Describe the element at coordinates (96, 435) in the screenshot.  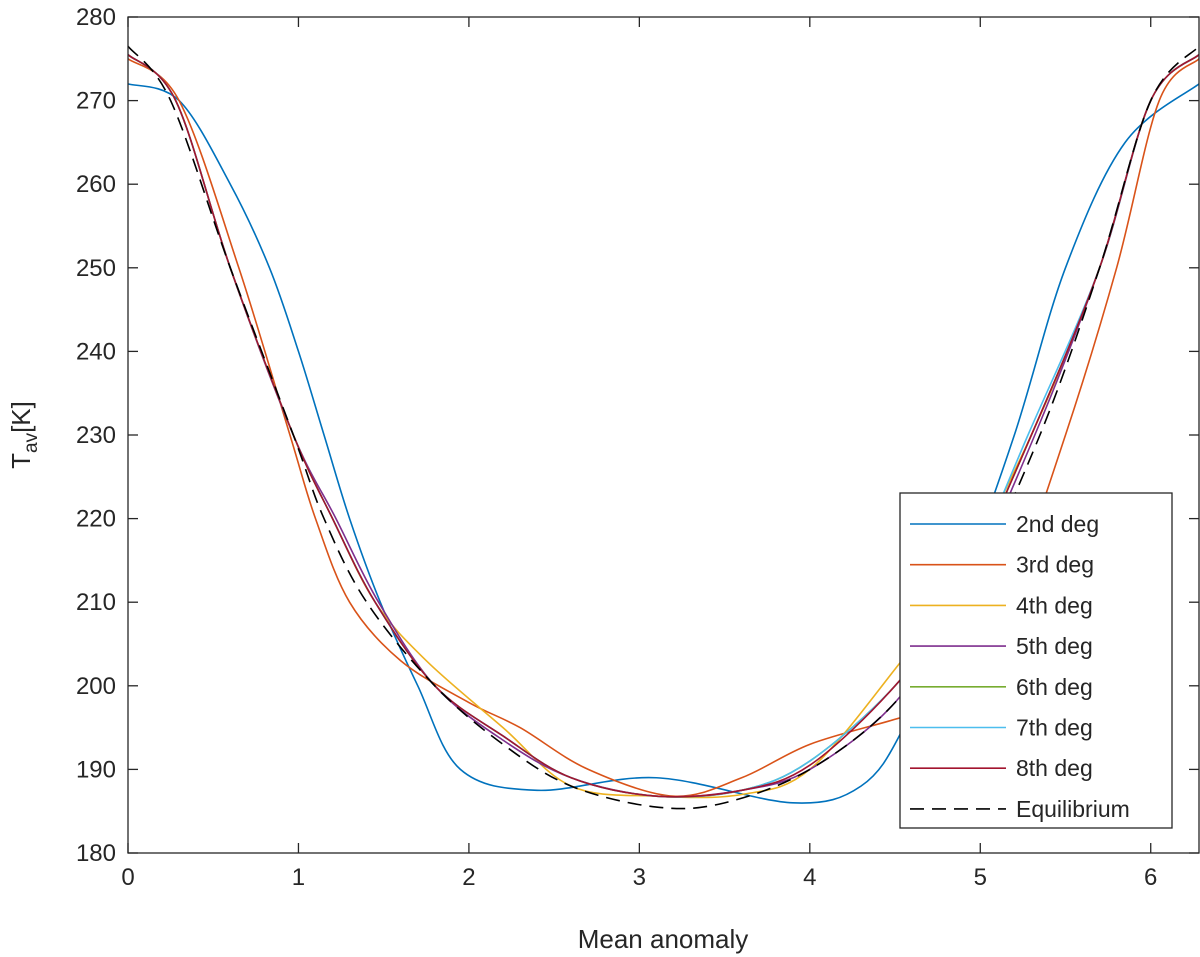
I see `y-tick-label: 230` at that location.